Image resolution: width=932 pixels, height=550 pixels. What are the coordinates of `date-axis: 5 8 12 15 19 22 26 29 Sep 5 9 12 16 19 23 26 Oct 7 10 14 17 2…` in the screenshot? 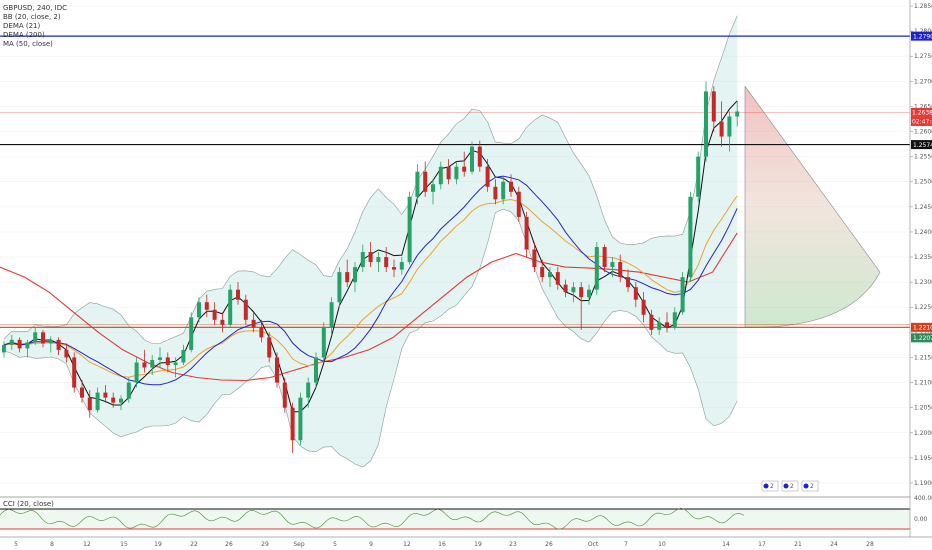 It's located at (444, 544).